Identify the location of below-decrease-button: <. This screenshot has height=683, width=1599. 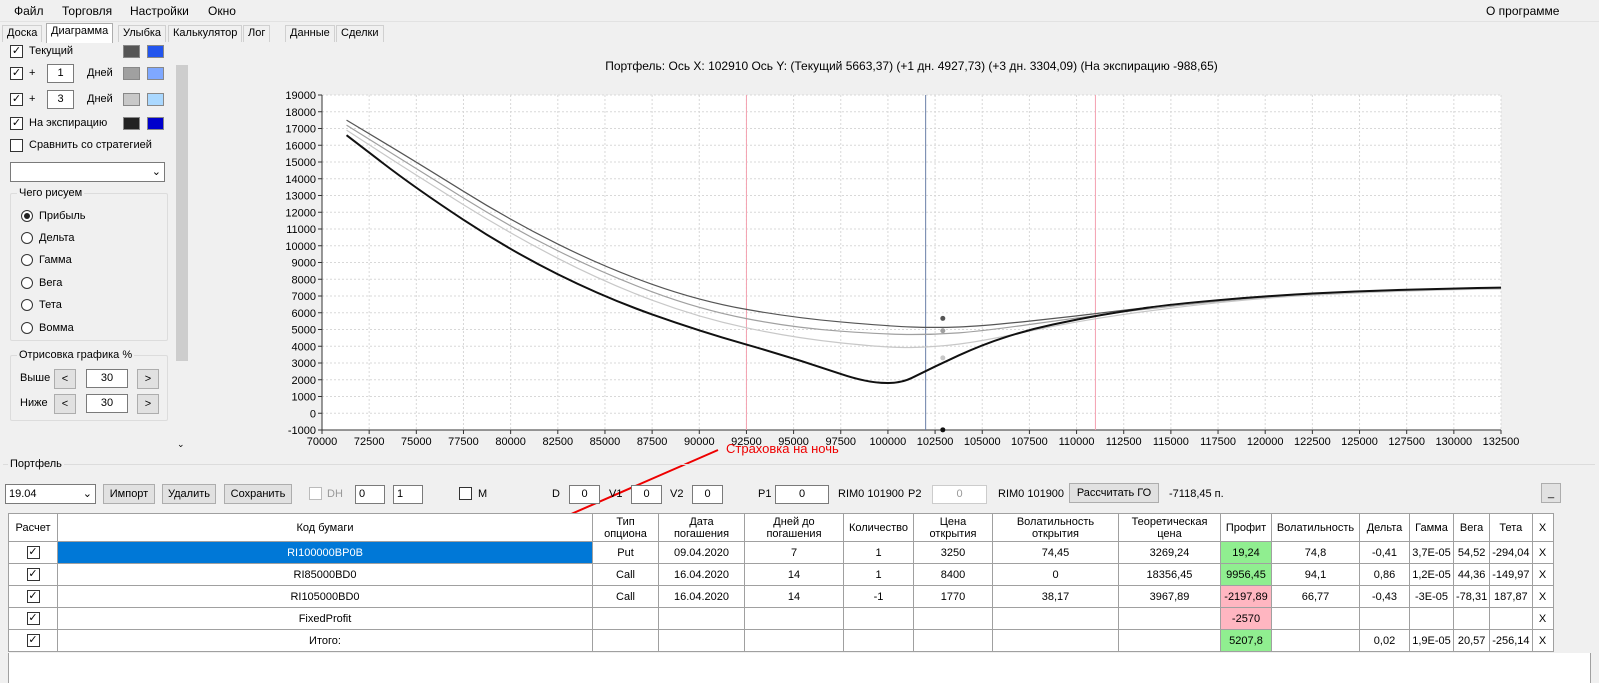
(65, 404).